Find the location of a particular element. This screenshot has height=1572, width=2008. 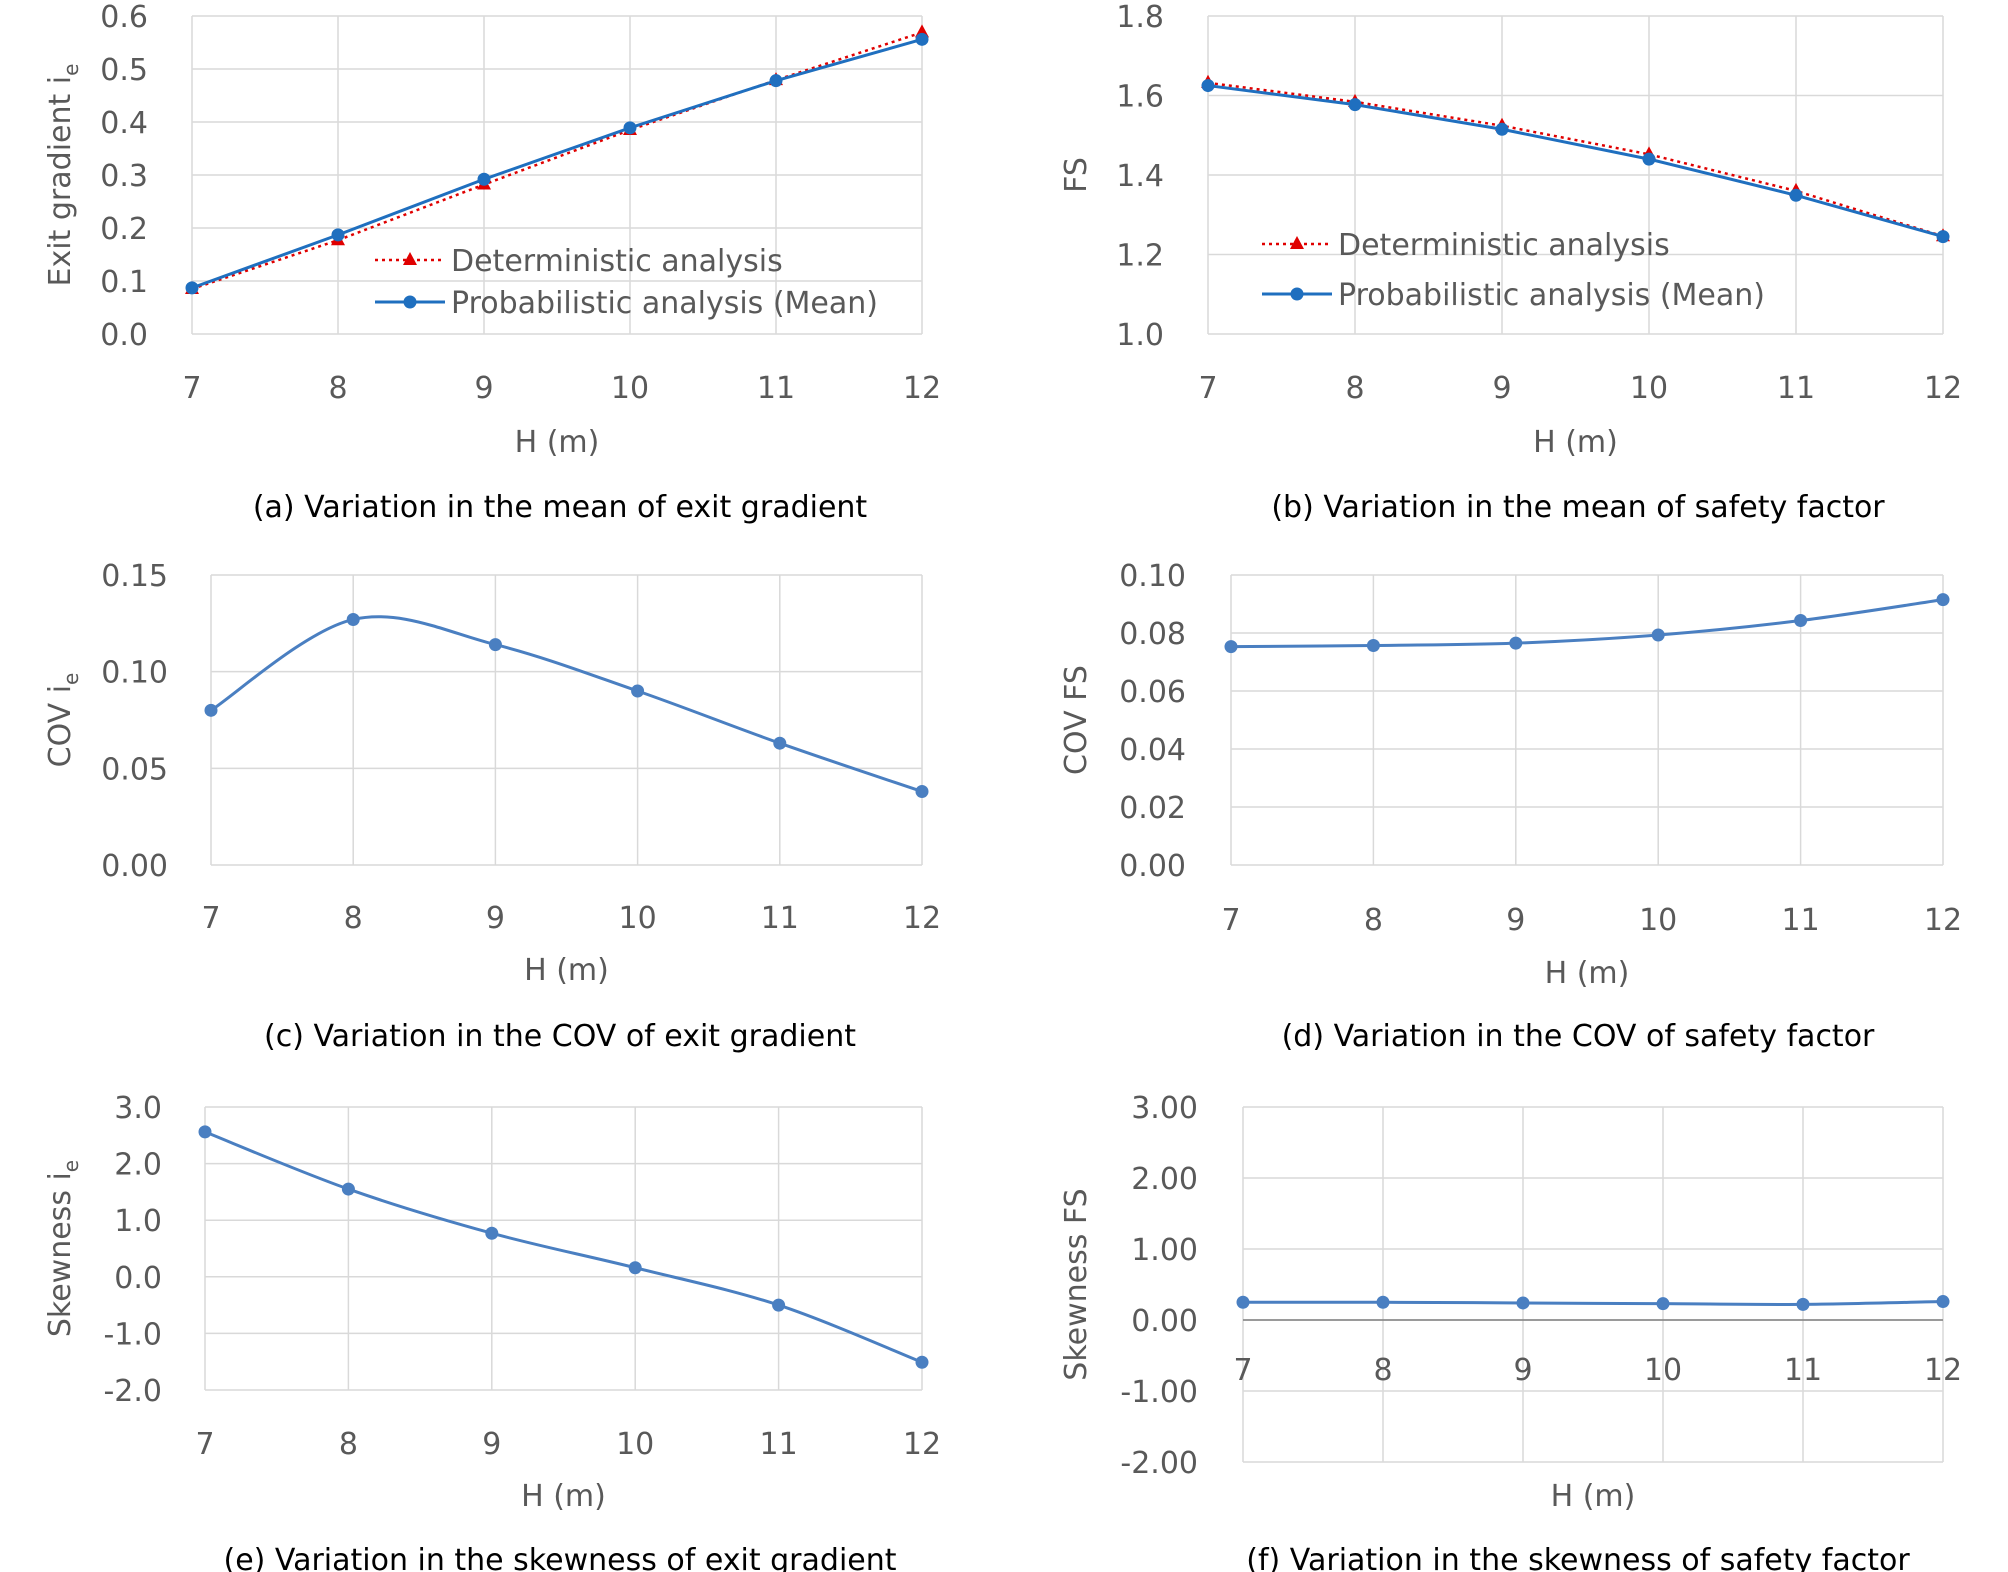

y-tick-label: 2.0 is located at coordinates (138, 1165).